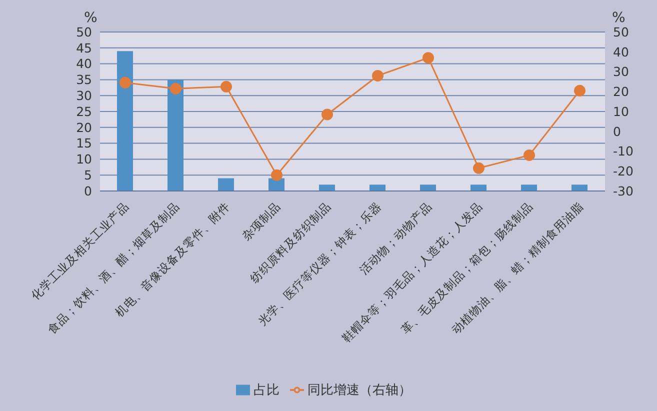  Describe the element at coordinates (84, 32) in the screenshot. I see `y-tick-label: 50` at that location.